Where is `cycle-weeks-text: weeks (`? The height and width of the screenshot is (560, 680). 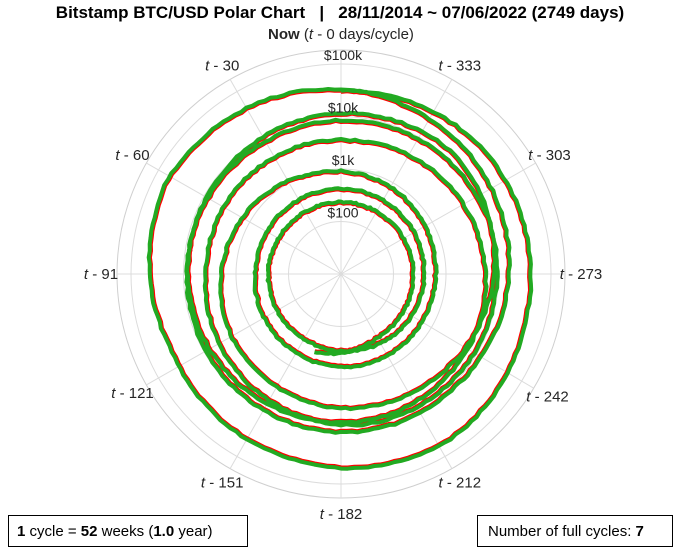 cycle-weeks-text: weeks ( is located at coordinates (125, 531).